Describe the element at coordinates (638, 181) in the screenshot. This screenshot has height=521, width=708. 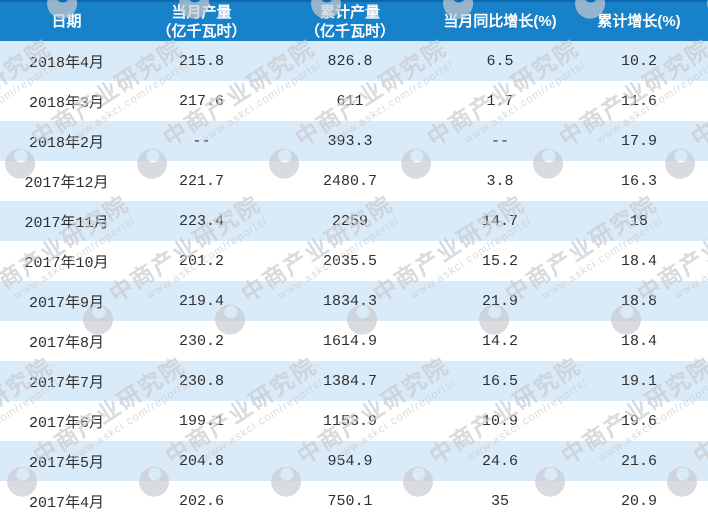
I see `value-cell: 16.3` at that location.